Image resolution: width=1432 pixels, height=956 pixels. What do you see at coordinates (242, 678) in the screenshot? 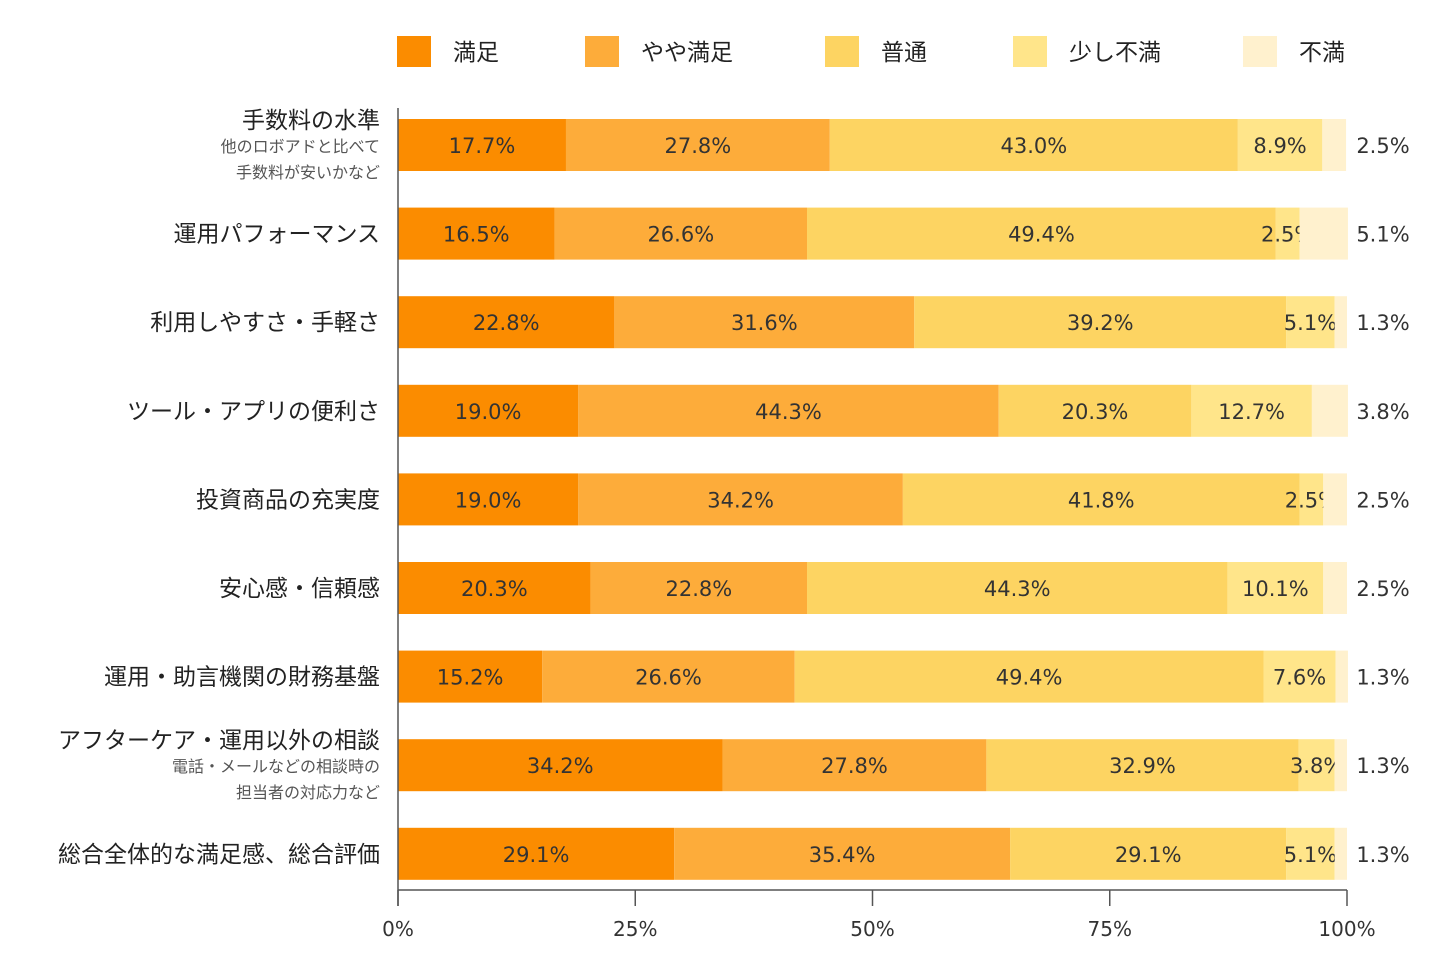
I see `category-label: 運用・助言機関の財務基盤` at bounding box center [242, 678].